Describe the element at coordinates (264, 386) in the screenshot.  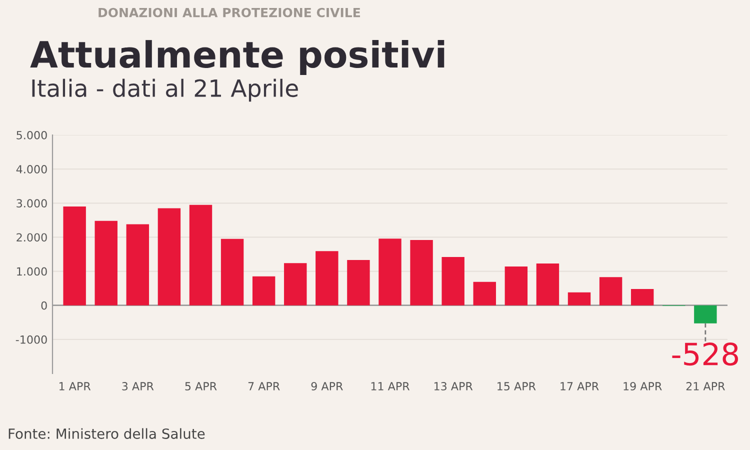
I see `x-tick-label: 7 APR` at that location.